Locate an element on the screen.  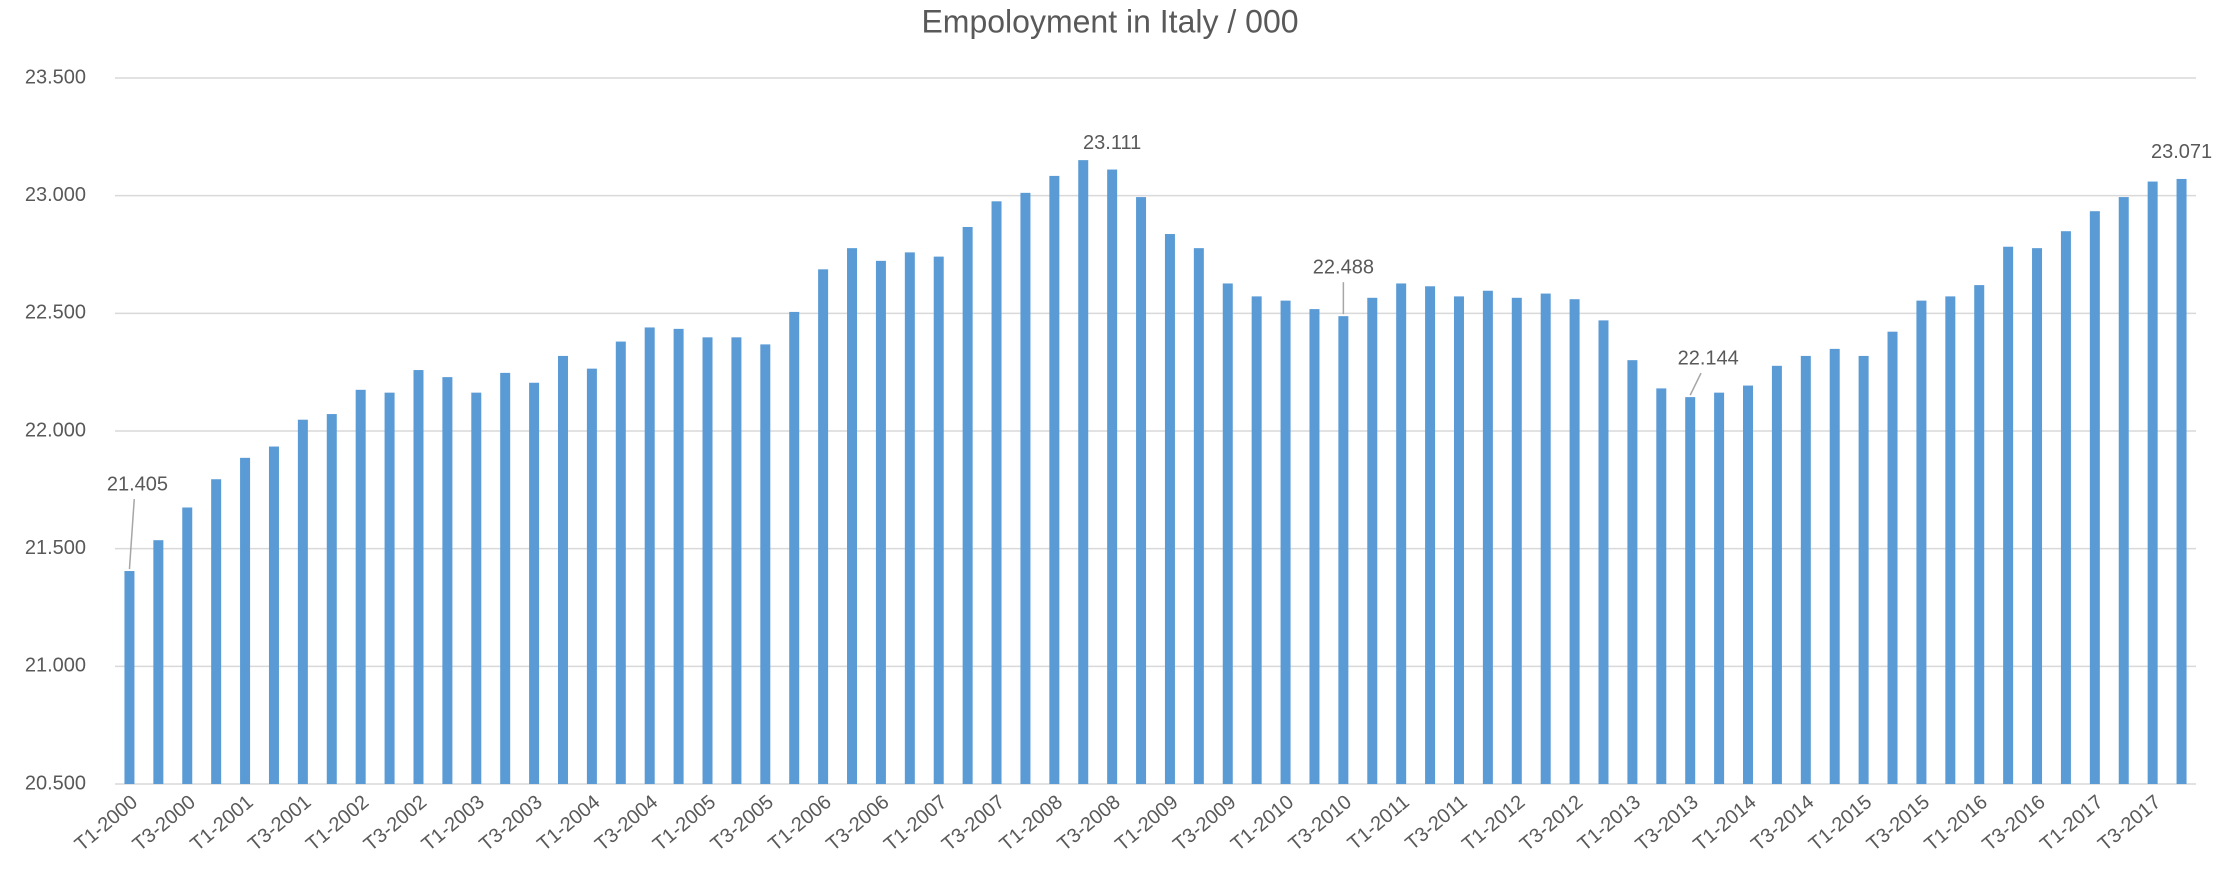
x-tick-label: T1-2001 is located at coordinates (221, 823).